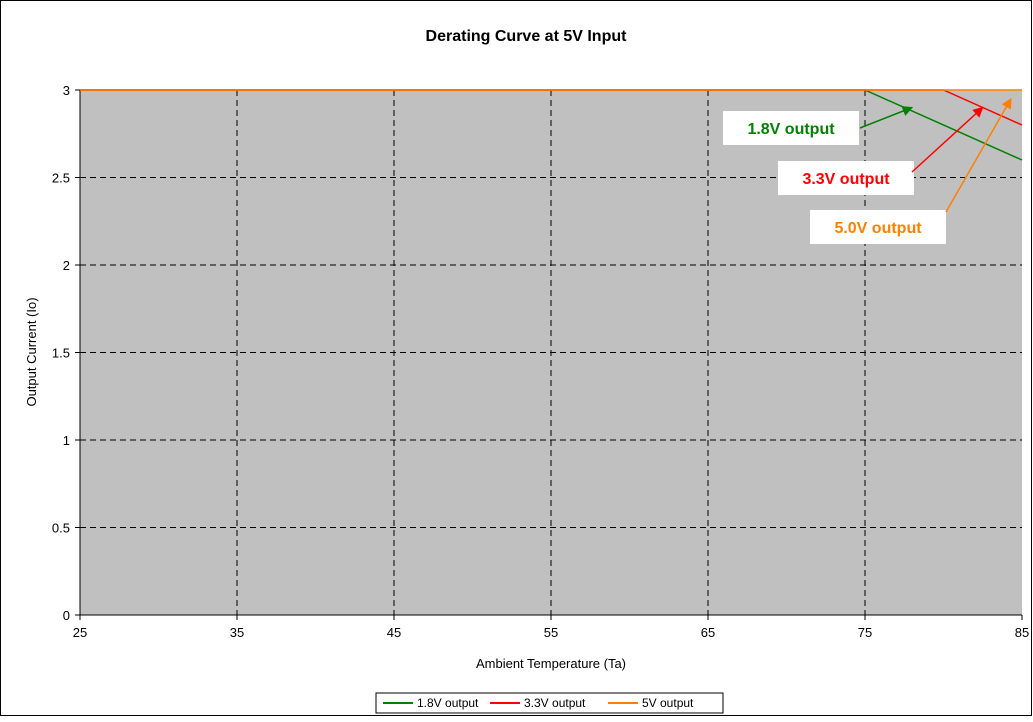 The width and height of the screenshot is (1033, 722). What do you see at coordinates (668, 703) in the screenshot?
I see `legend-entry: 5V output` at bounding box center [668, 703].